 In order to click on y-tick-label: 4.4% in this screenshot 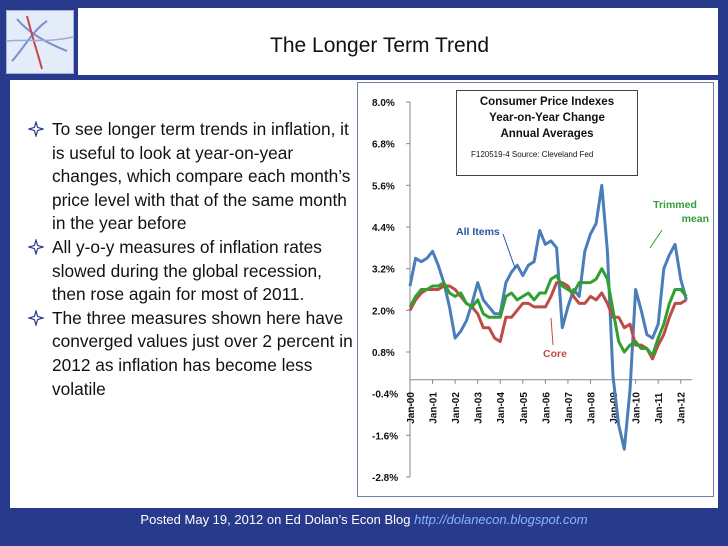, I will do `click(383, 228)`.